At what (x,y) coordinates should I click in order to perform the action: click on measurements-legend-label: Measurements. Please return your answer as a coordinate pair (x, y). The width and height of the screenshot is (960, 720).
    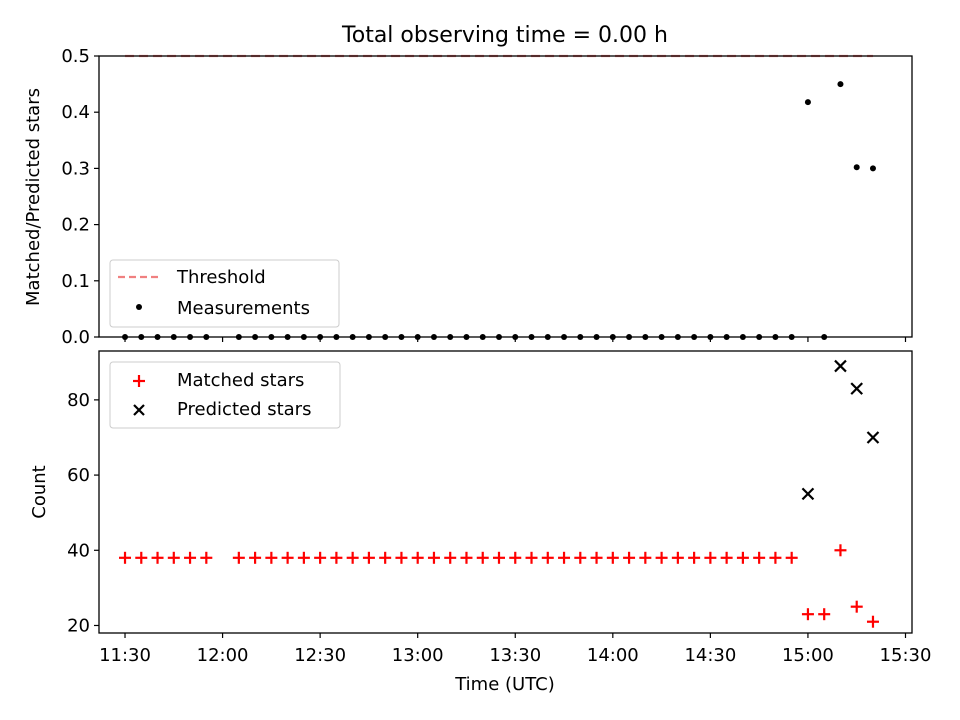
    Looking at the image, I should click on (243, 308).